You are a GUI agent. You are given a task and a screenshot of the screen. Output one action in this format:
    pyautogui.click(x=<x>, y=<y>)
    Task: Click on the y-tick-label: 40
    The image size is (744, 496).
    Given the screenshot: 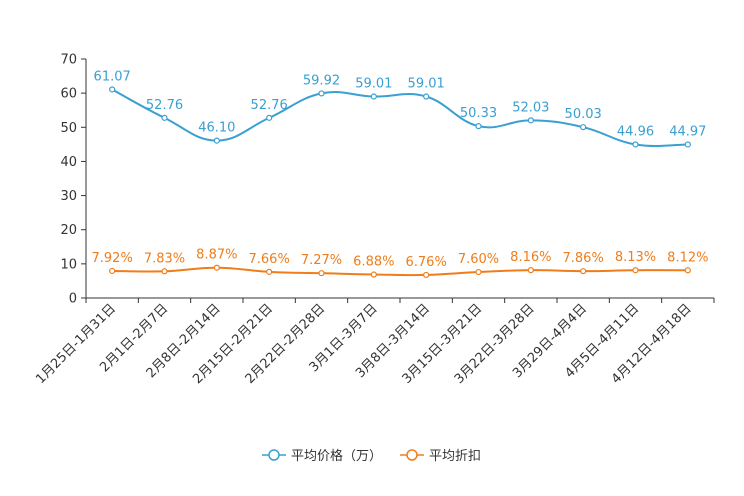 What is the action you would take?
    pyautogui.click(x=68, y=162)
    